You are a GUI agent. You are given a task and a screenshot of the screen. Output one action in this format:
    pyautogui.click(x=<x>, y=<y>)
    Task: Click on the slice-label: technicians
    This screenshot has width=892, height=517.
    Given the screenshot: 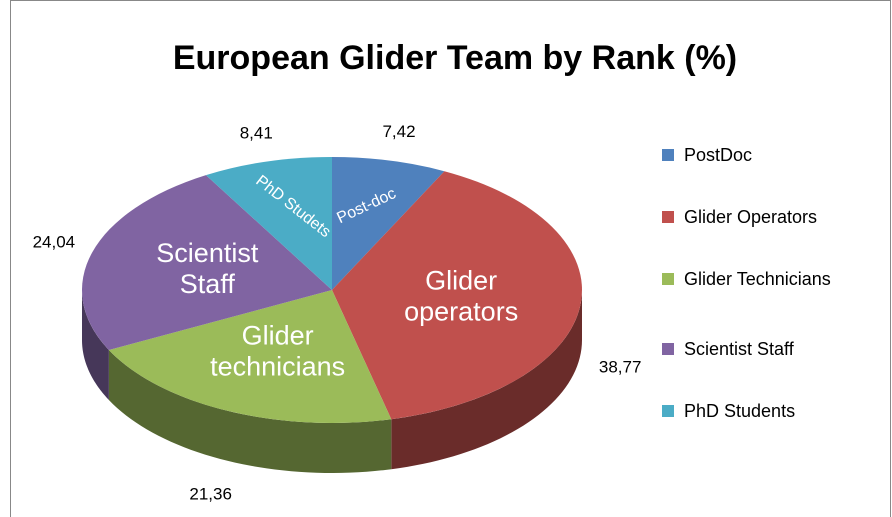 What is the action you would take?
    pyautogui.click(x=277, y=366)
    